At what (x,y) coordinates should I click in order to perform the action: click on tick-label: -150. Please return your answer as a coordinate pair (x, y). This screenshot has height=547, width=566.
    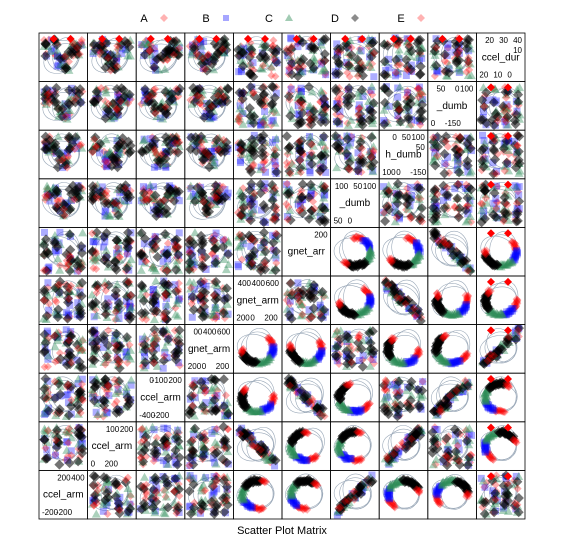
    Looking at the image, I should click on (453, 123).